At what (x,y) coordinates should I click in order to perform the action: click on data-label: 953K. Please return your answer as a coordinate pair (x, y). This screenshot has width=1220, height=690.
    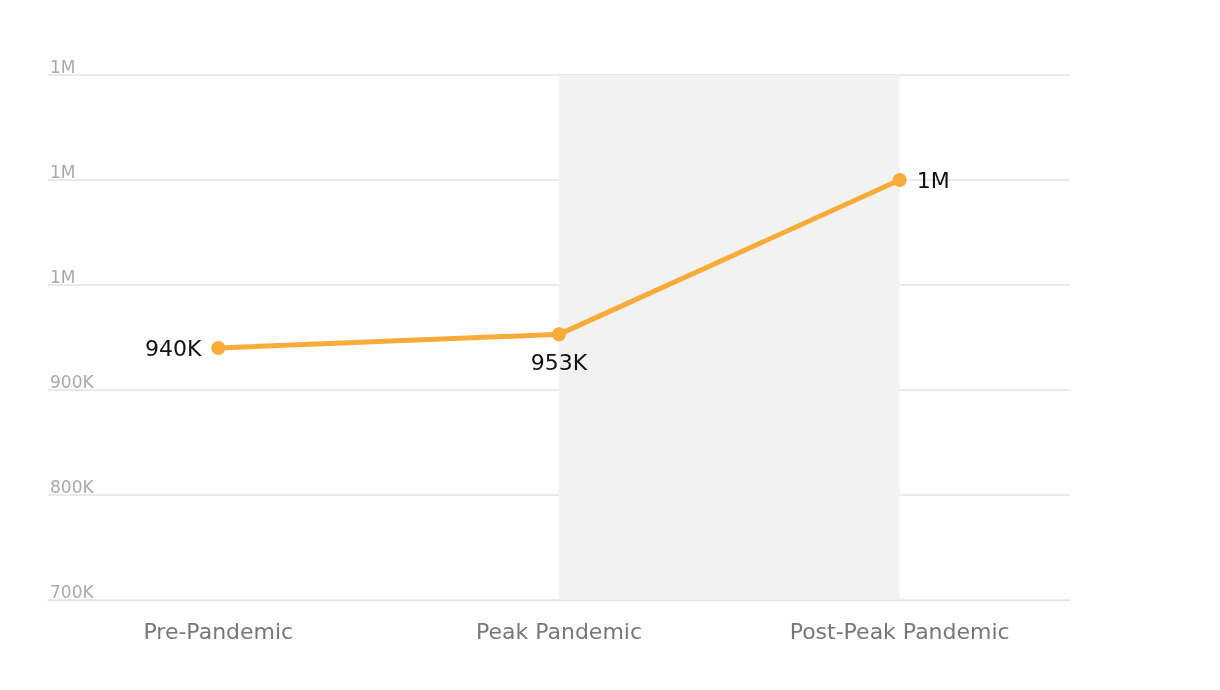
    Looking at the image, I should click on (559, 362).